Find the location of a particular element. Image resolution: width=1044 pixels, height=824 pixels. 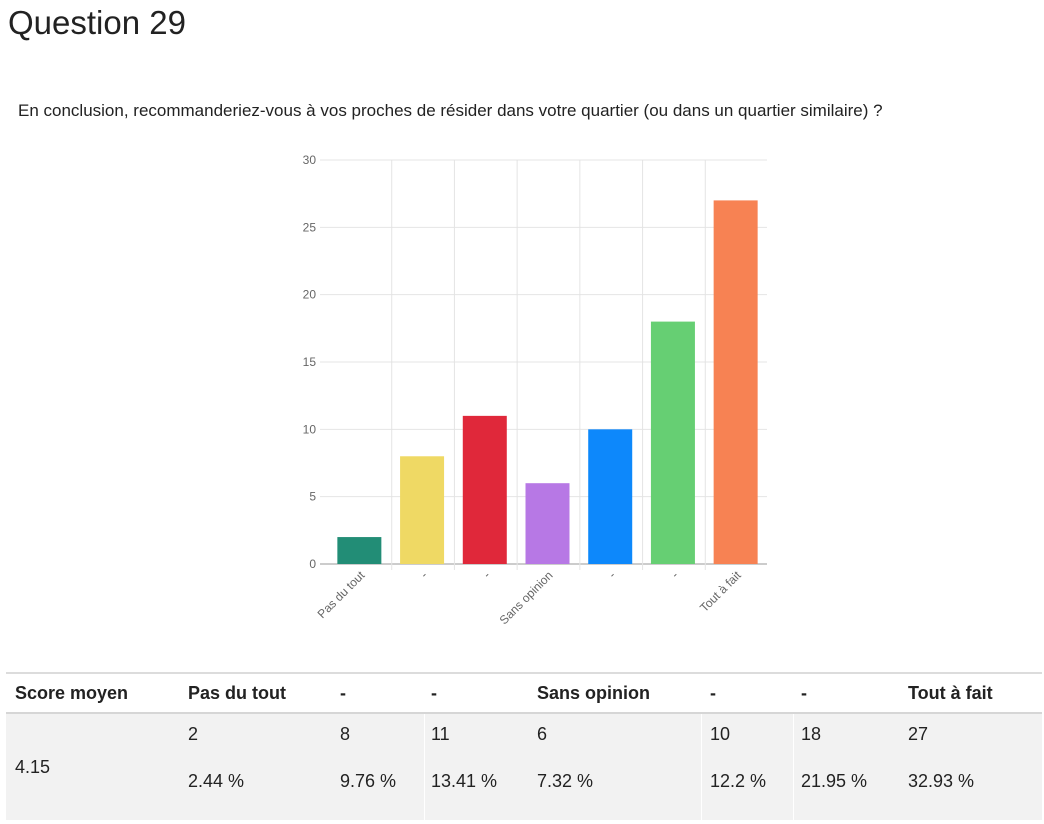

count-cell: 8 is located at coordinates (345, 734).